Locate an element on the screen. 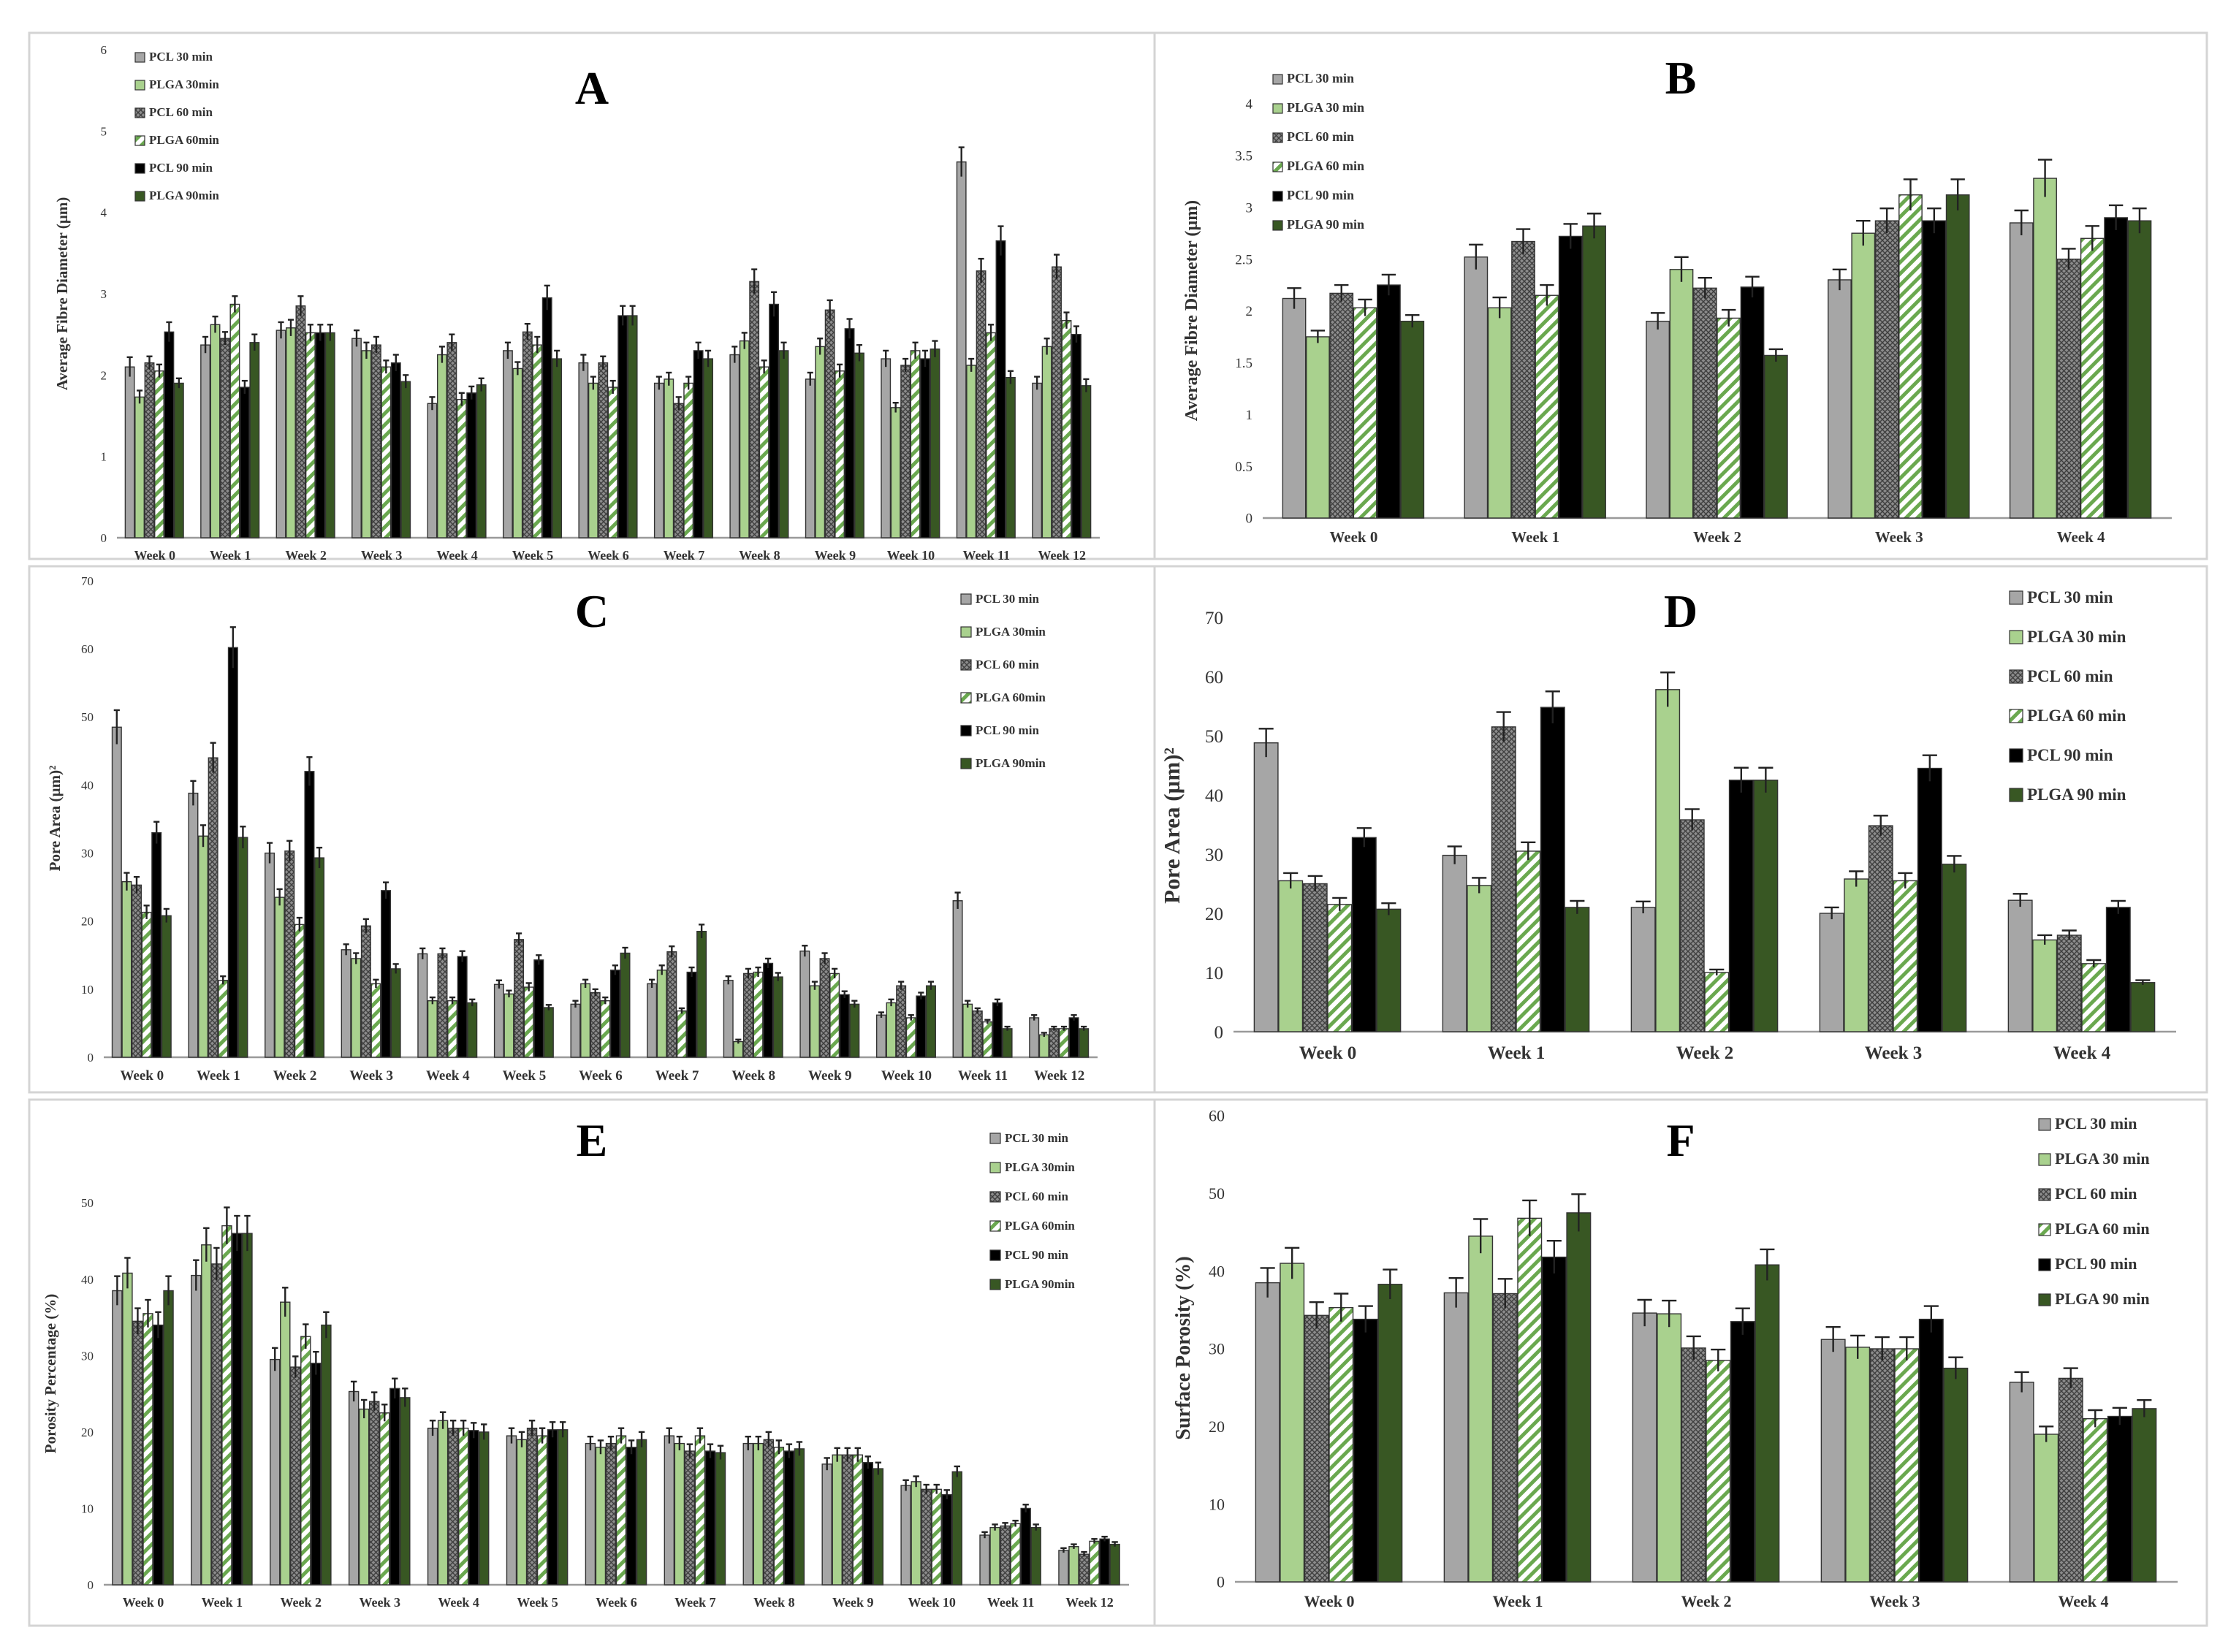  legend-label: PLGA 90min is located at coordinates (1040, 1284).